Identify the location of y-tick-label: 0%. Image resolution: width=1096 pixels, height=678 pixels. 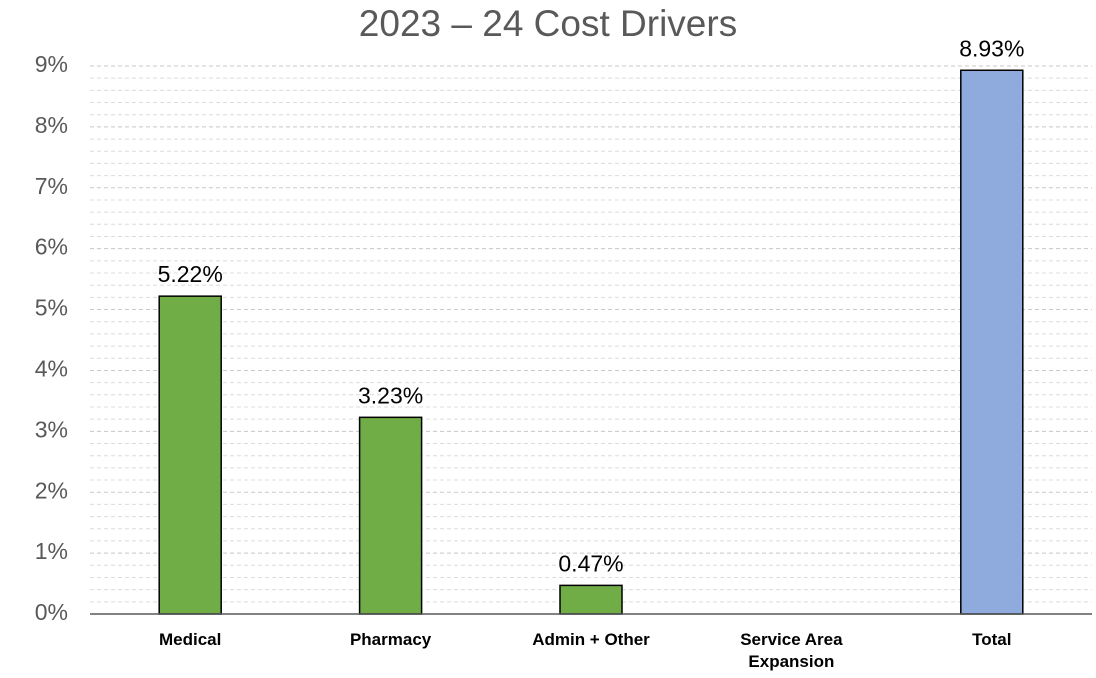
(51, 612).